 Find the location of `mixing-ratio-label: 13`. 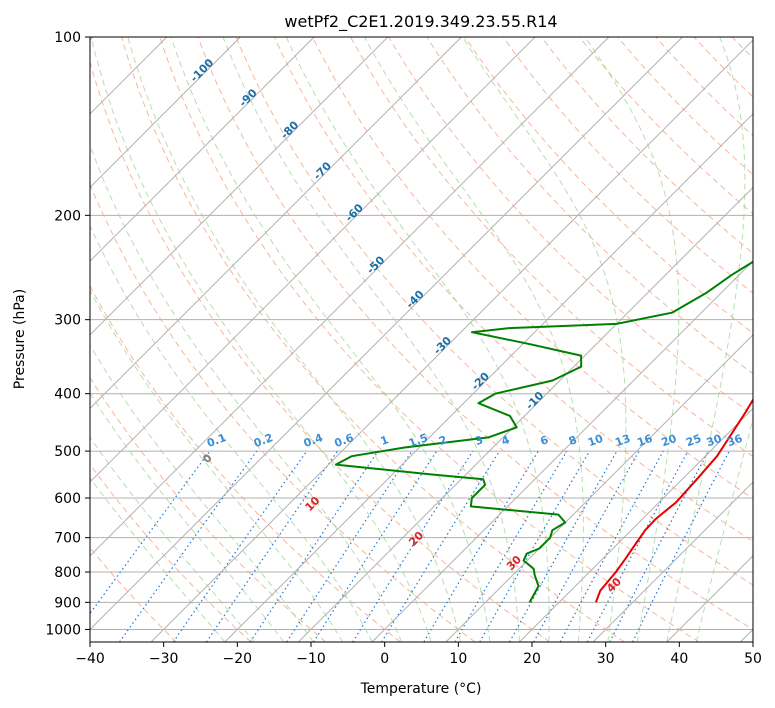

mixing-ratio-label: 13 is located at coordinates (622, 440).